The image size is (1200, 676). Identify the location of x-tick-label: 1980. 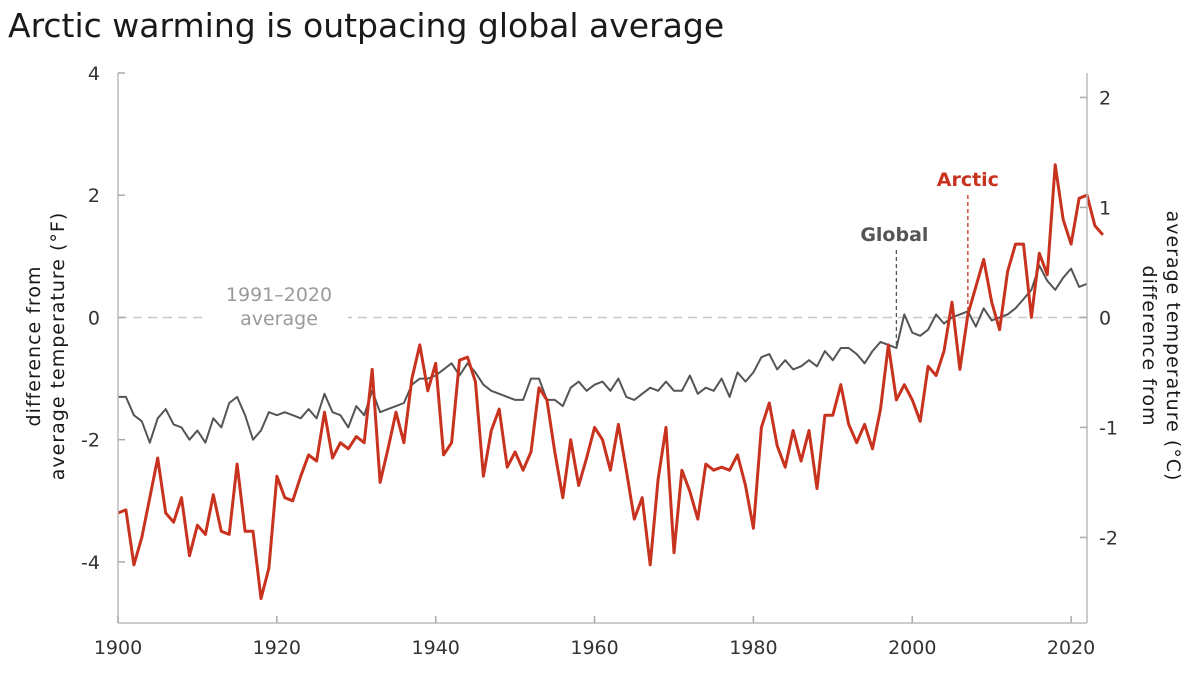
(753, 648).